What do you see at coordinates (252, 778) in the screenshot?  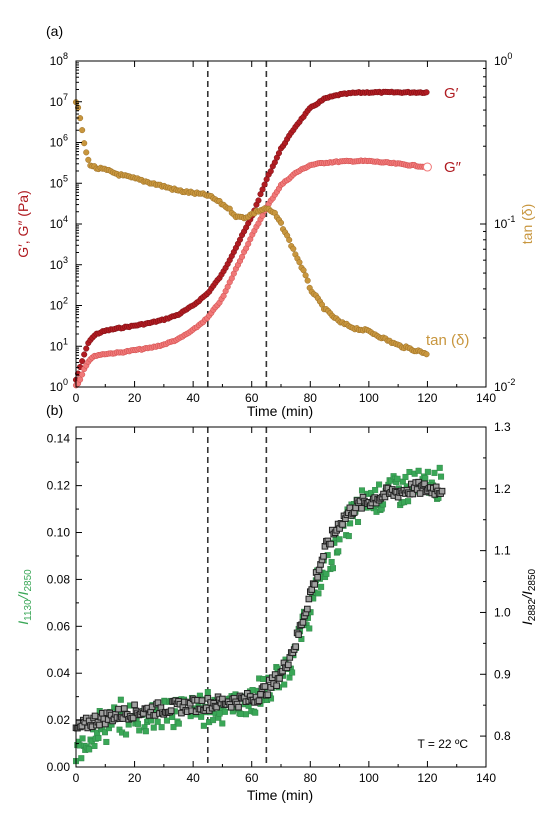 I see `x-tick-label: 60` at bounding box center [252, 778].